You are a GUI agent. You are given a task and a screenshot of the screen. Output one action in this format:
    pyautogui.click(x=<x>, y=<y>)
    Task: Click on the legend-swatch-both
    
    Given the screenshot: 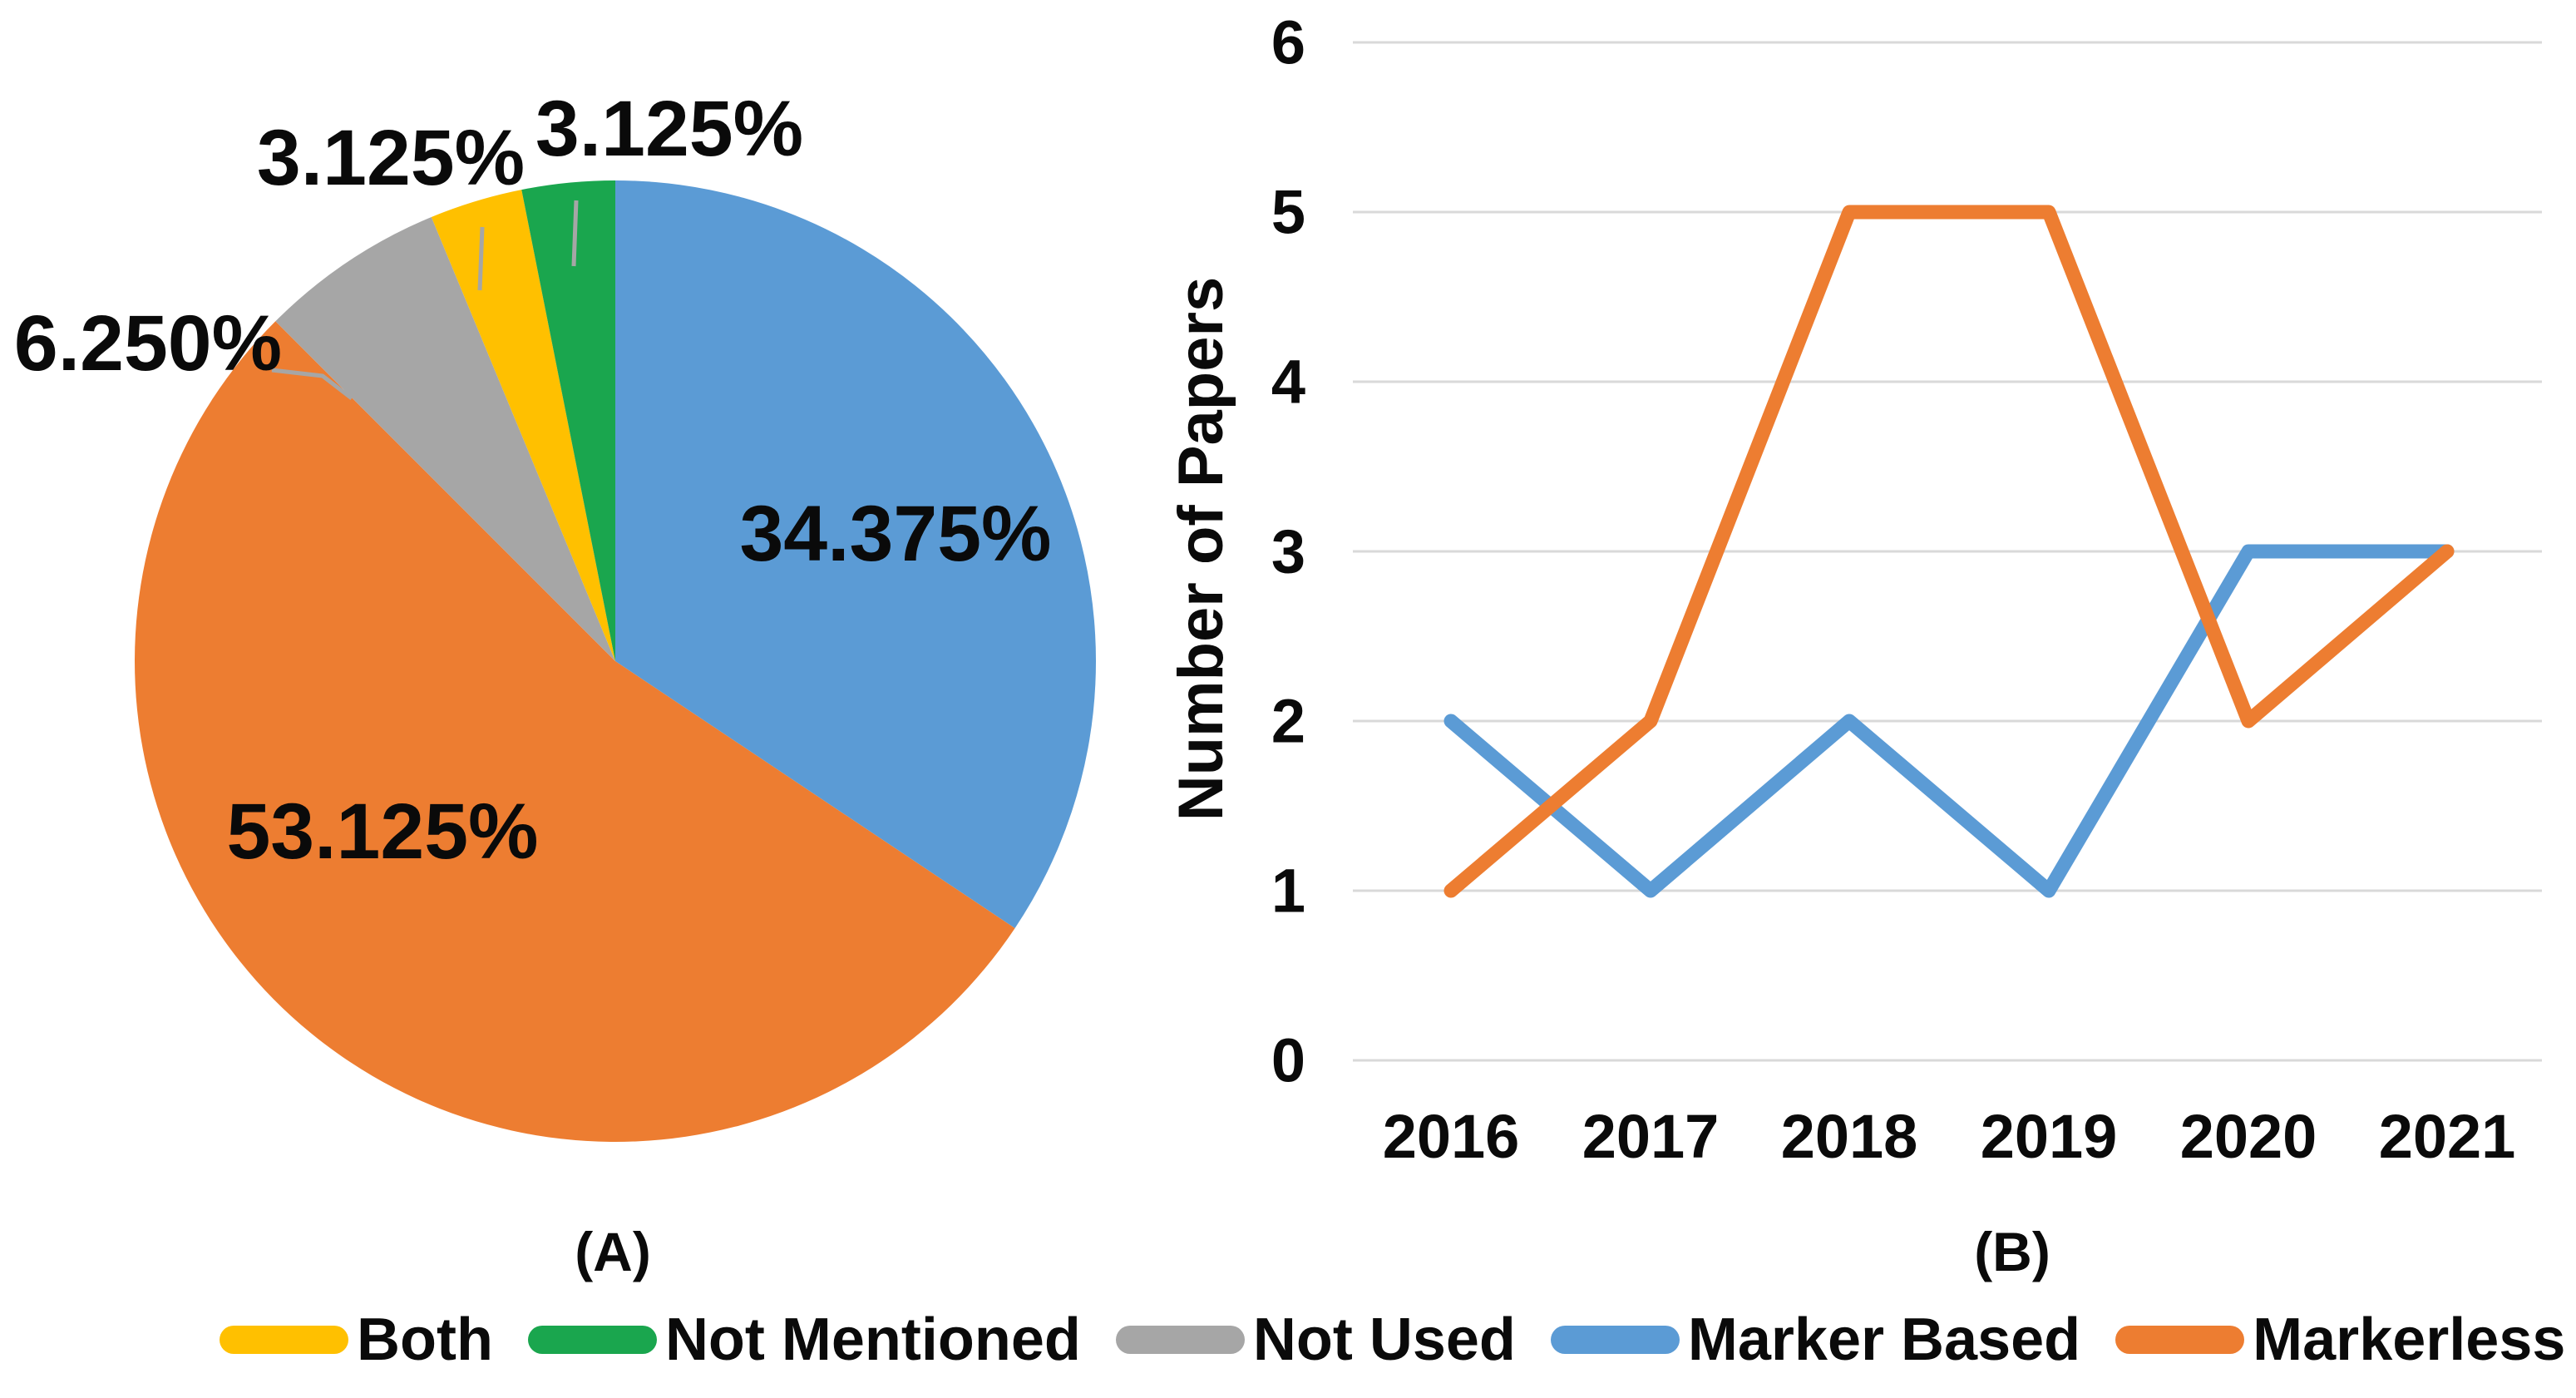 What is the action you would take?
    pyautogui.click(x=284, y=1340)
    